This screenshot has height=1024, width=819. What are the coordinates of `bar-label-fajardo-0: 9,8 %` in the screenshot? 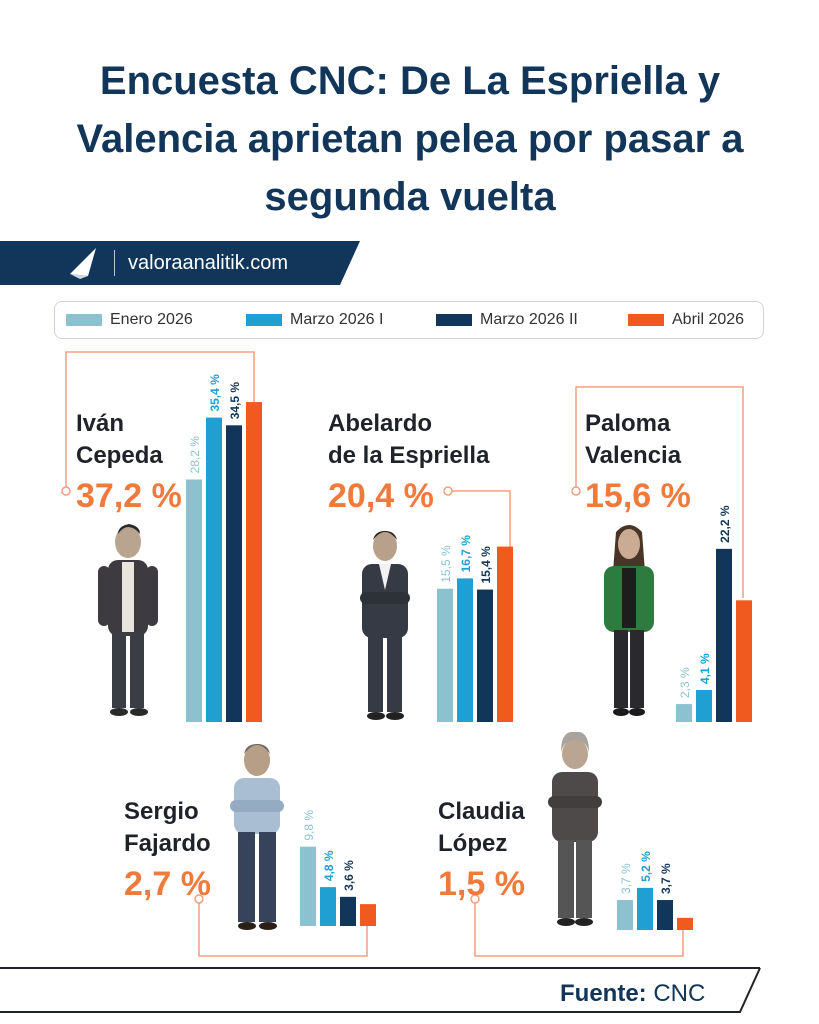 It's located at (309, 825).